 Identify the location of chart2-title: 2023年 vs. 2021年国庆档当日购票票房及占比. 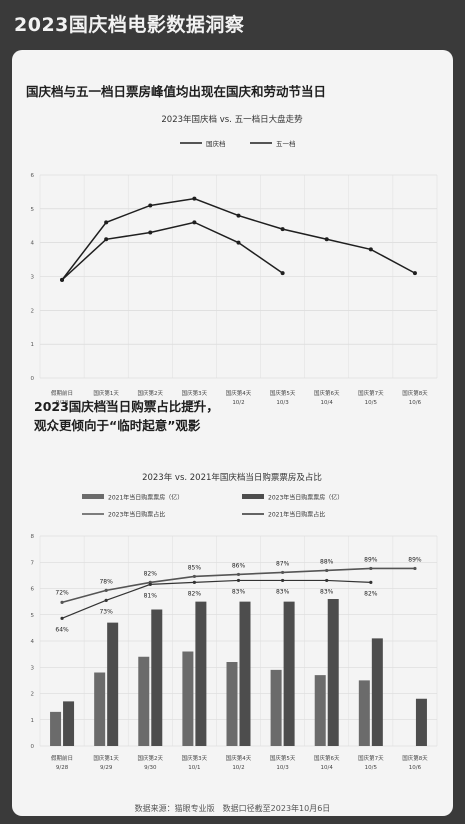
(232, 477).